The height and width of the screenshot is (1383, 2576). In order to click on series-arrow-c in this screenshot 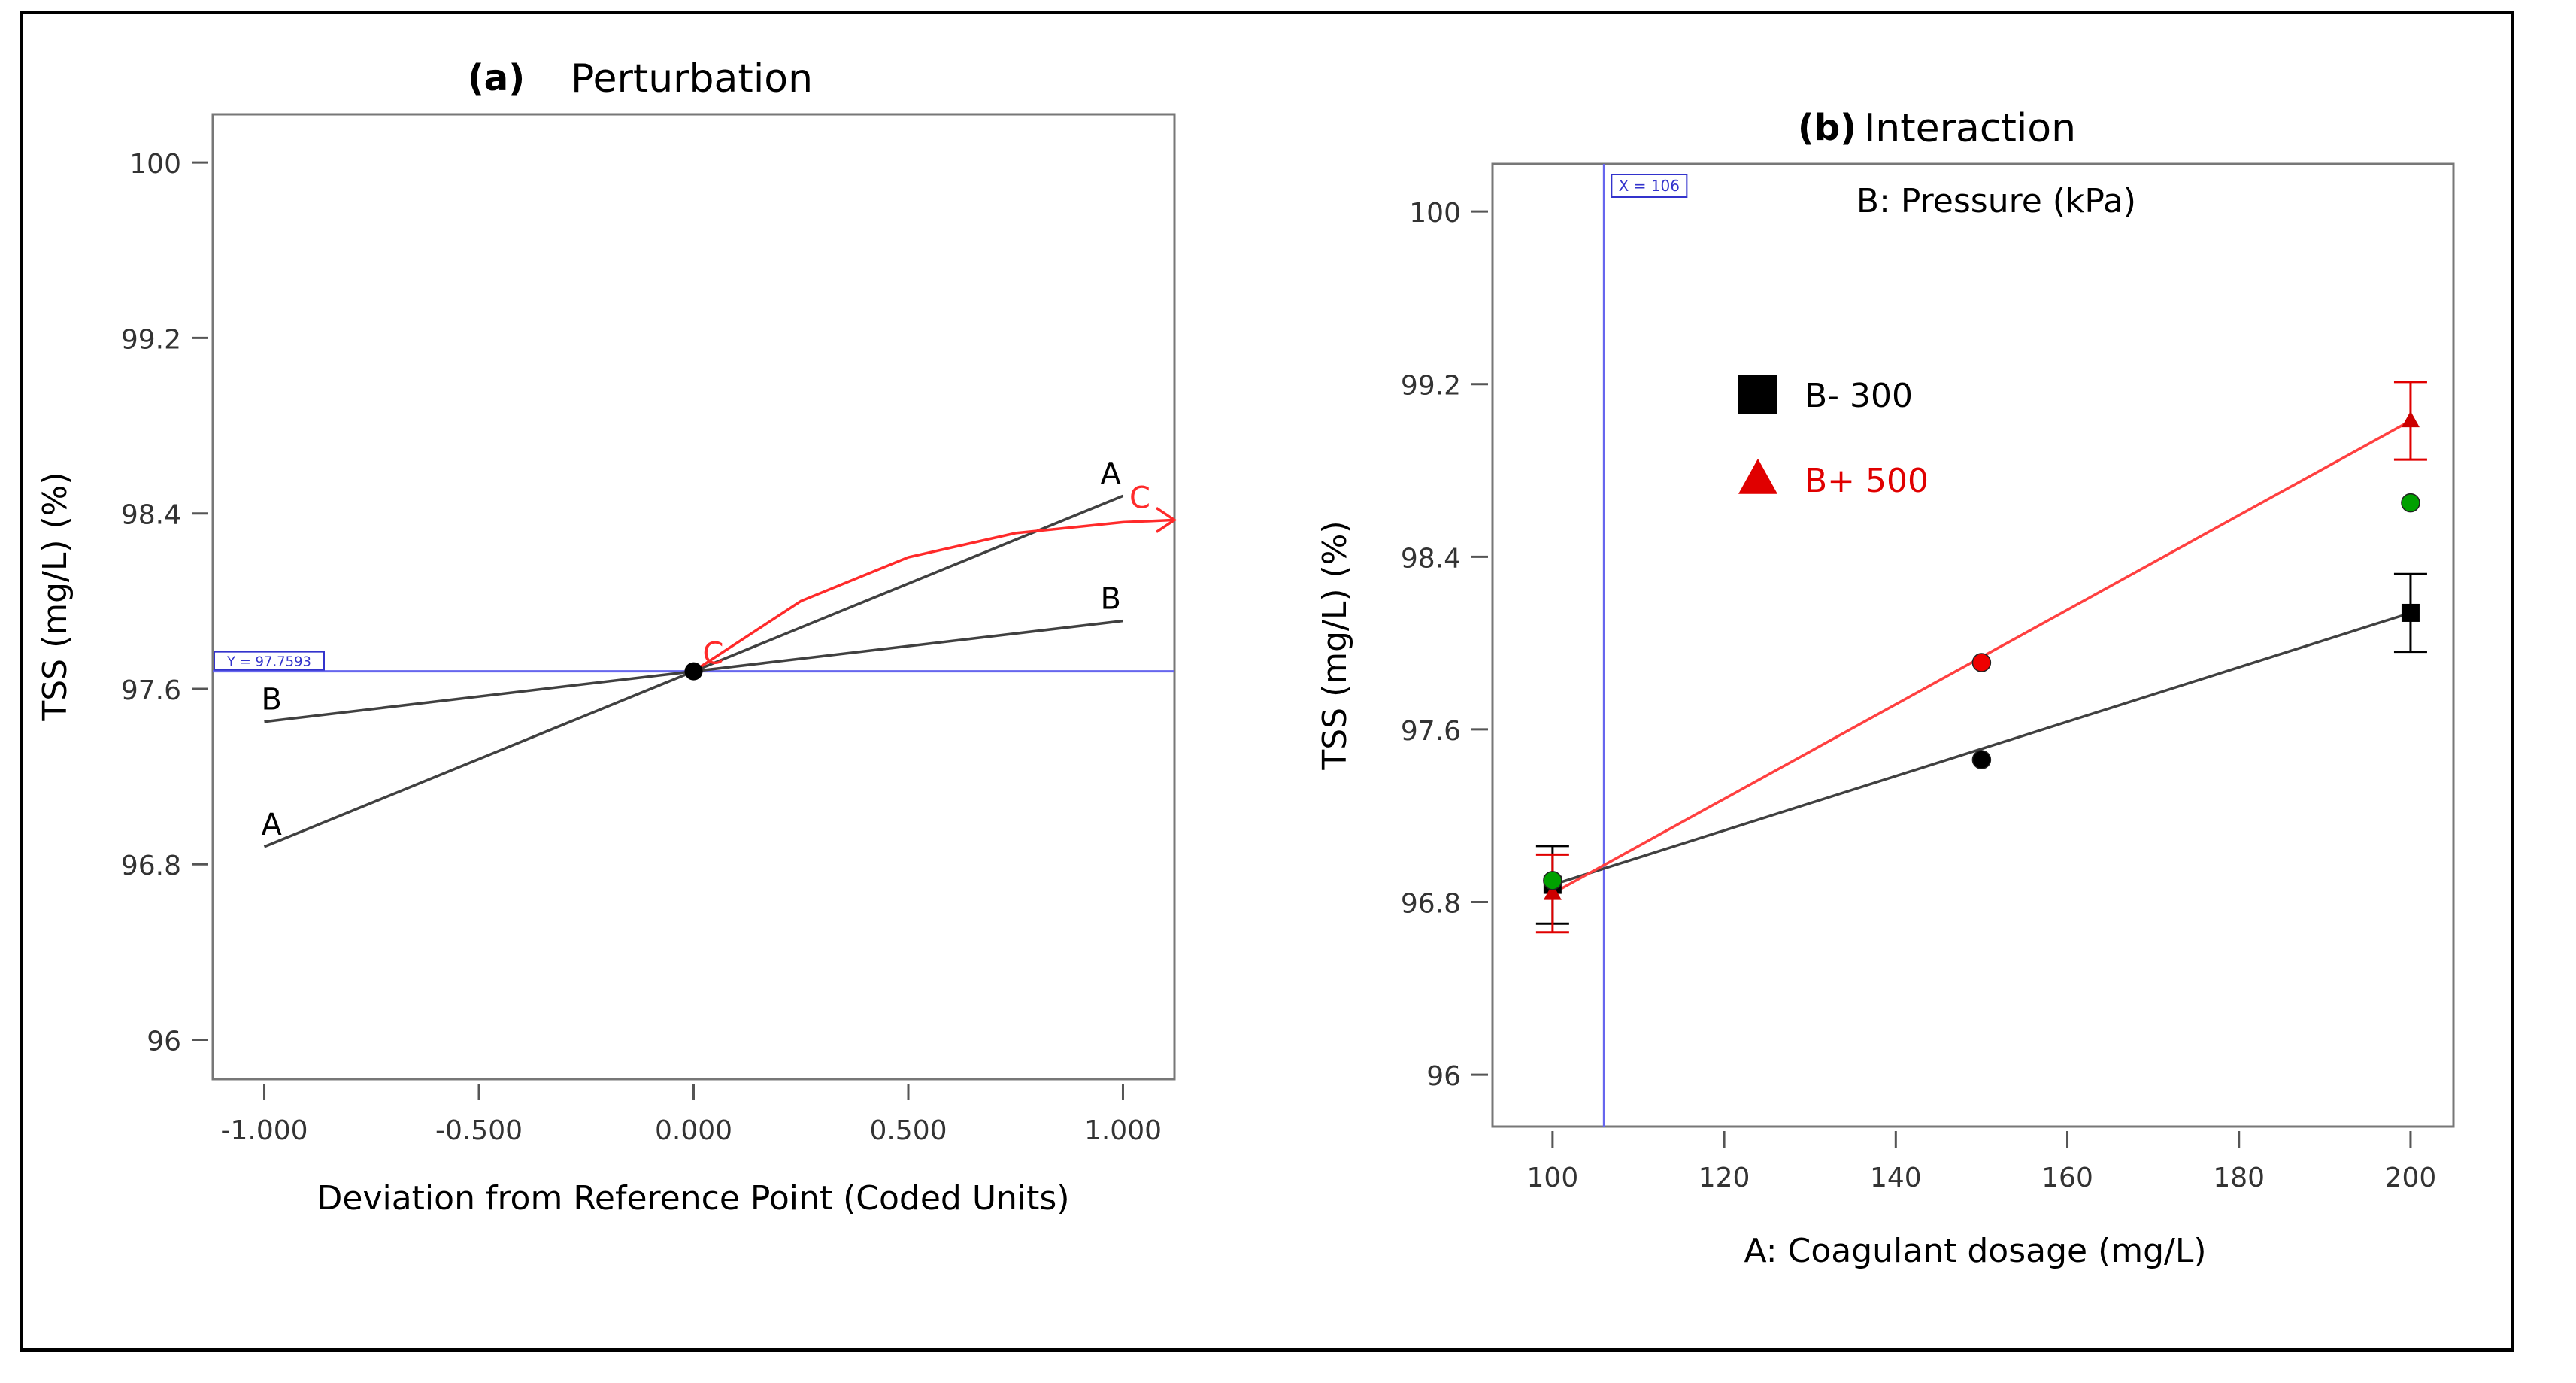, I will do `click(1166, 519)`.